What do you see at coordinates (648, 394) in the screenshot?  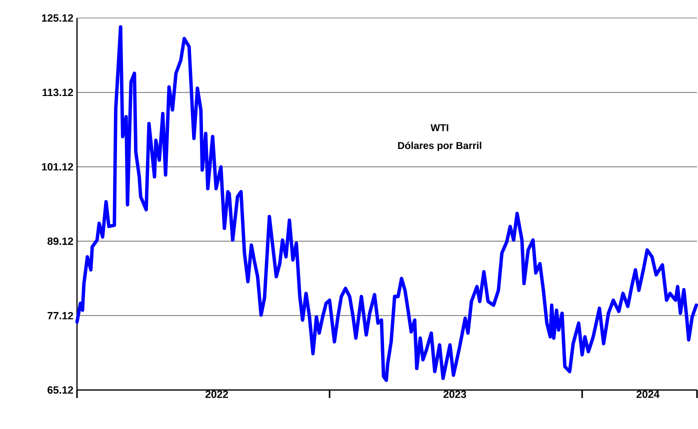 I see `x-tick-label: 2024` at bounding box center [648, 394].